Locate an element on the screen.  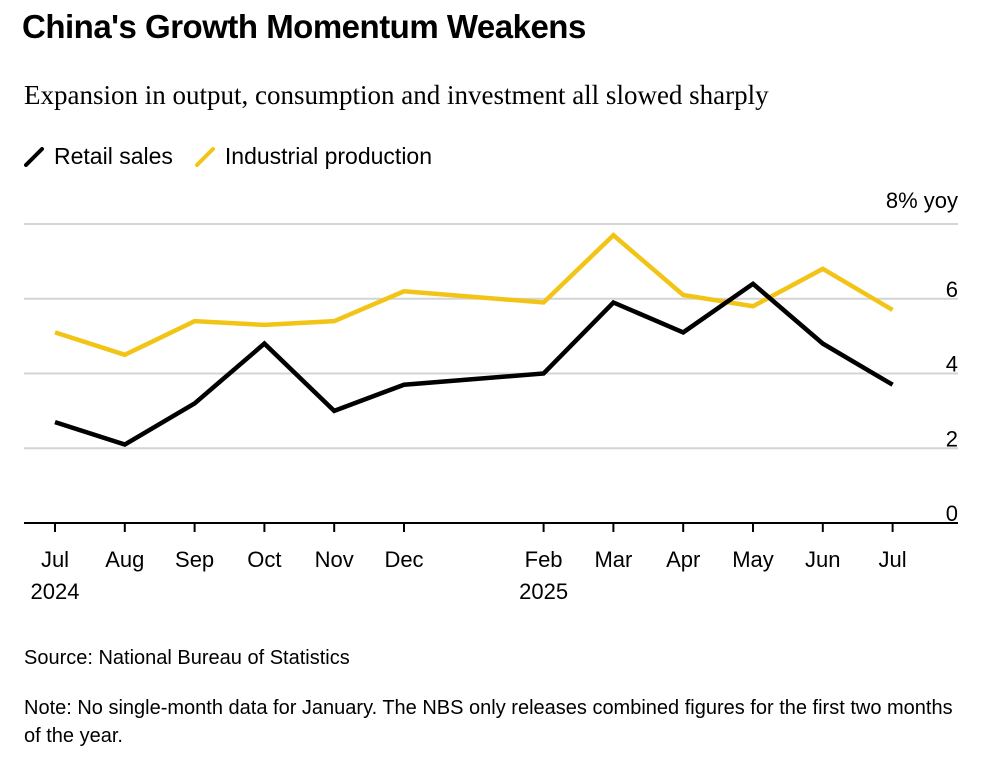
legend-swatch-industrial-production-icon is located at coordinates (204, 156).